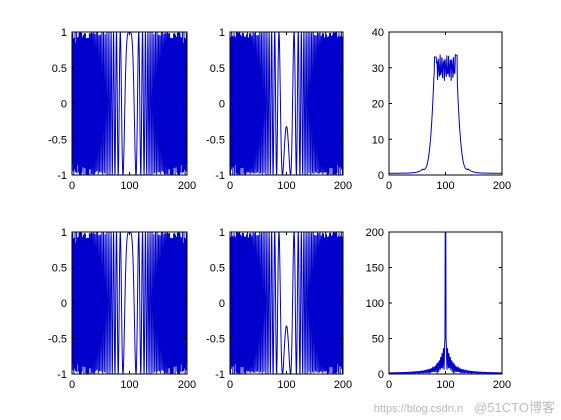  Describe the element at coordinates (378, 33) in the screenshot. I see `y-tick-label: 40` at that location.